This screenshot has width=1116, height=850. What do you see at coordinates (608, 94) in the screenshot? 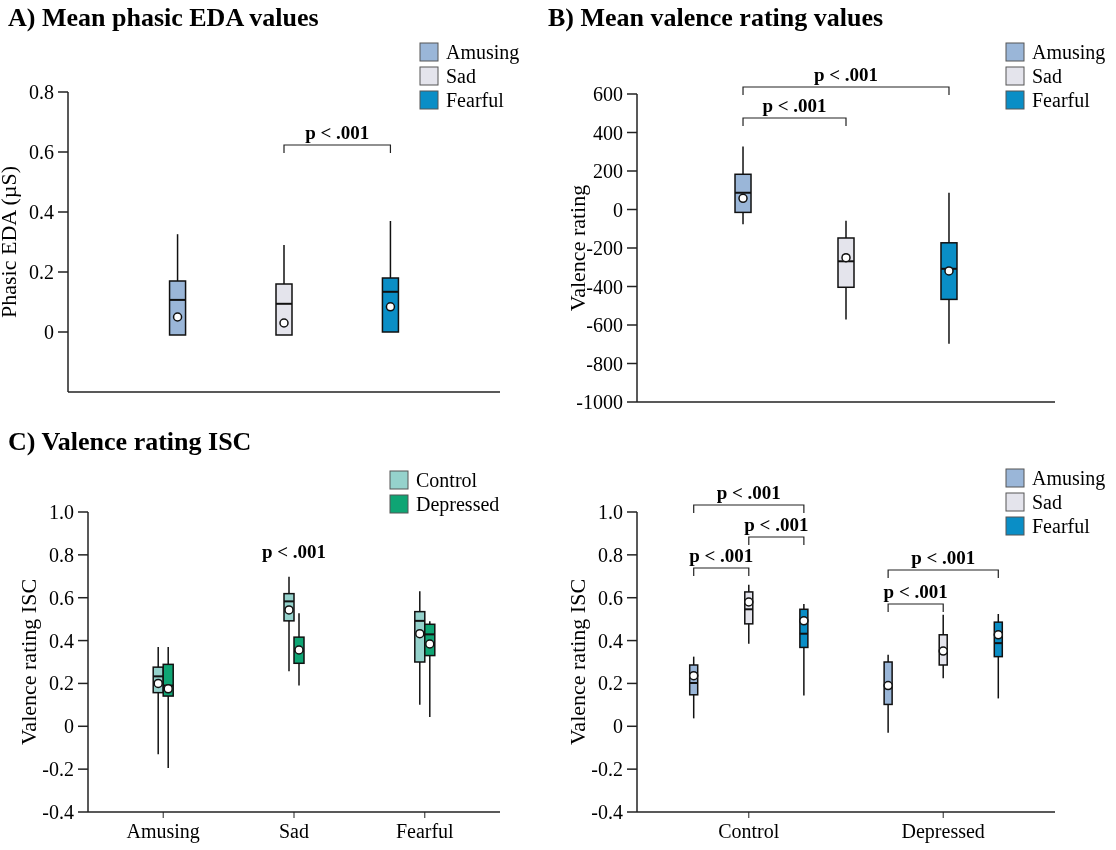
I see `y-tick-label: 600` at bounding box center [608, 94].